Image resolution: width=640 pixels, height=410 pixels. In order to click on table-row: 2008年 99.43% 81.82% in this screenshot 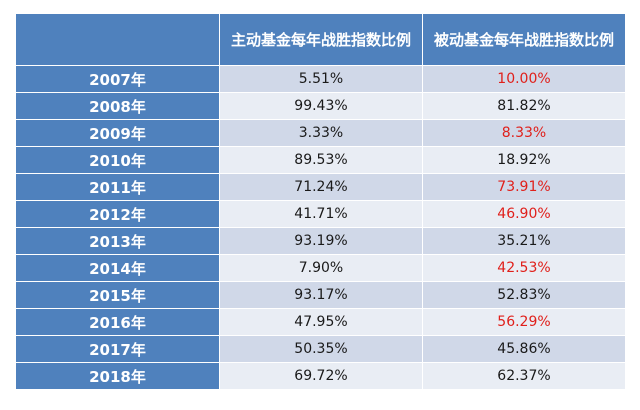, I will do `click(320, 106)`.